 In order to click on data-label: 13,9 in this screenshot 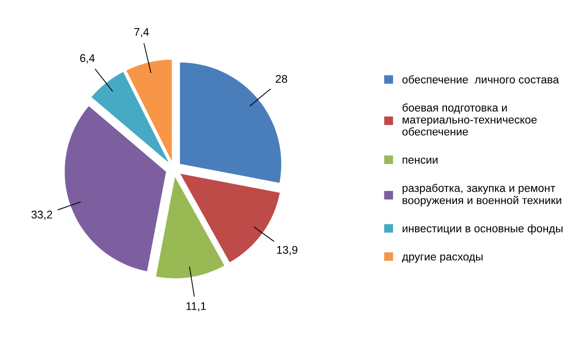, I will do `click(287, 251)`.